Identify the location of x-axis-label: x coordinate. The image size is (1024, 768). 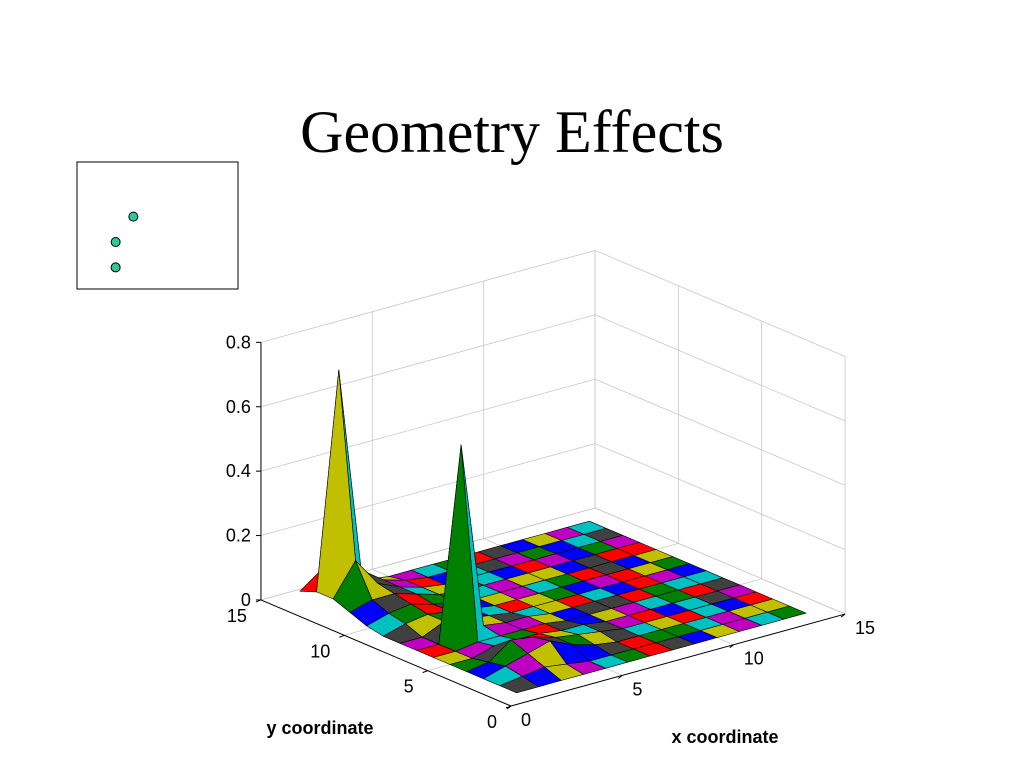
(724, 737).